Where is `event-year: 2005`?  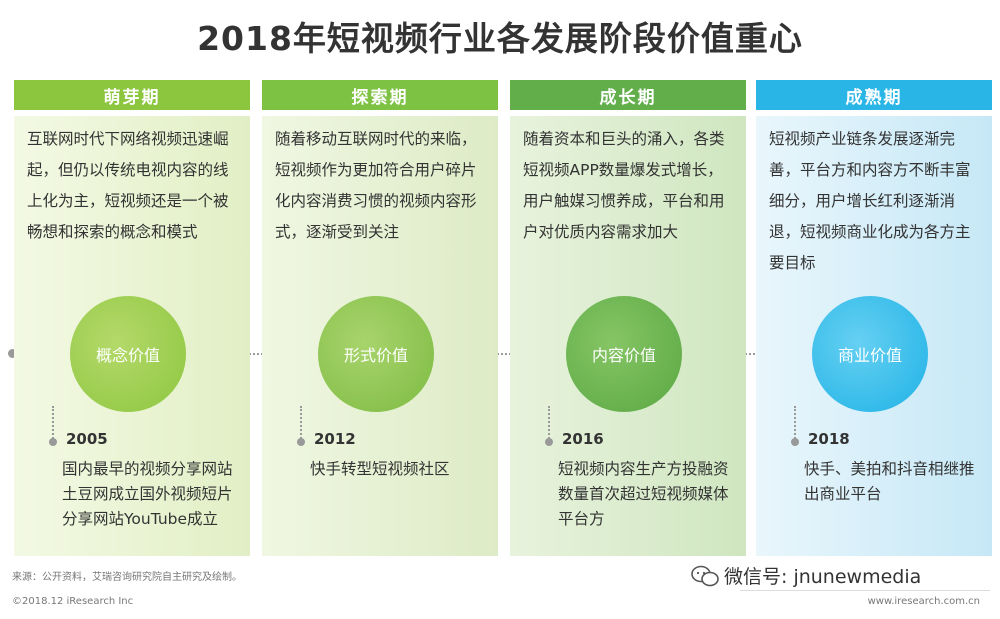
event-year: 2005 is located at coordinates (87, 439).